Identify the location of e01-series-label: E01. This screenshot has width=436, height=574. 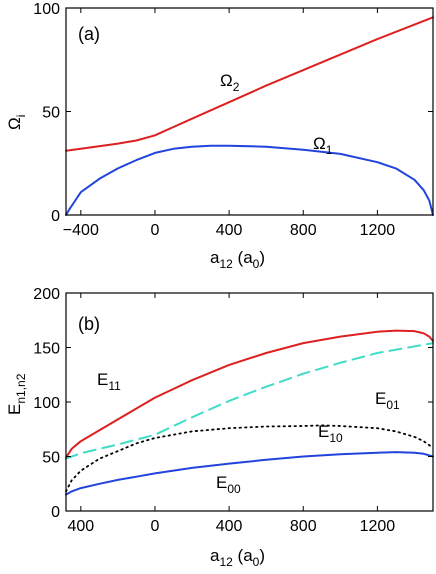
(387, 400).